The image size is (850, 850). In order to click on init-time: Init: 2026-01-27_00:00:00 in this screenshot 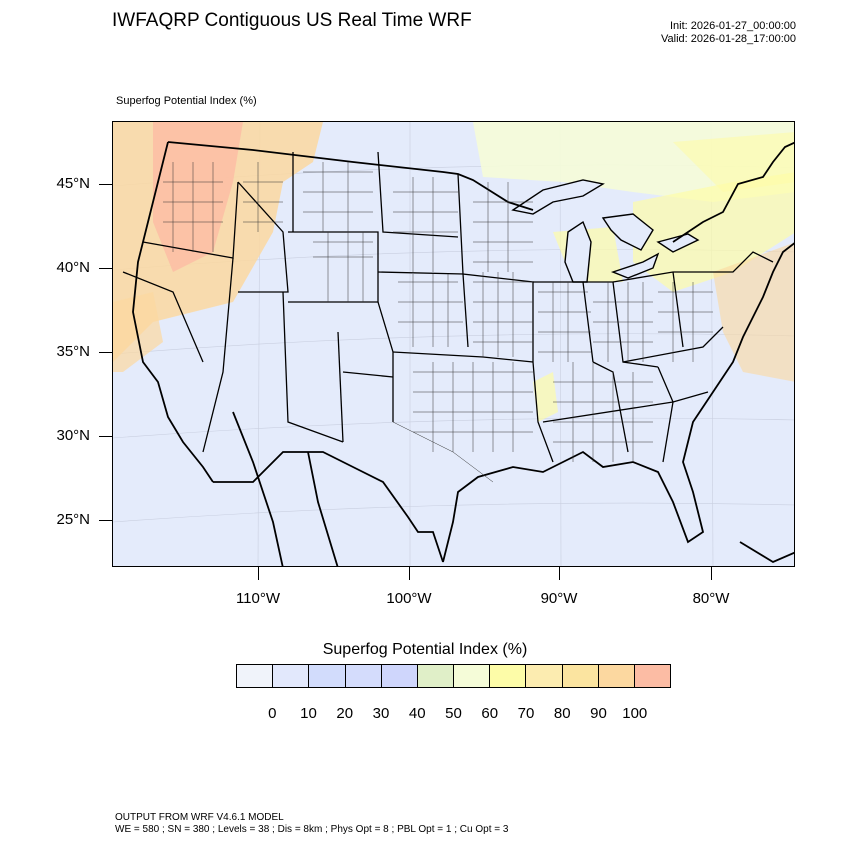, I will do `click(733, 26)`.